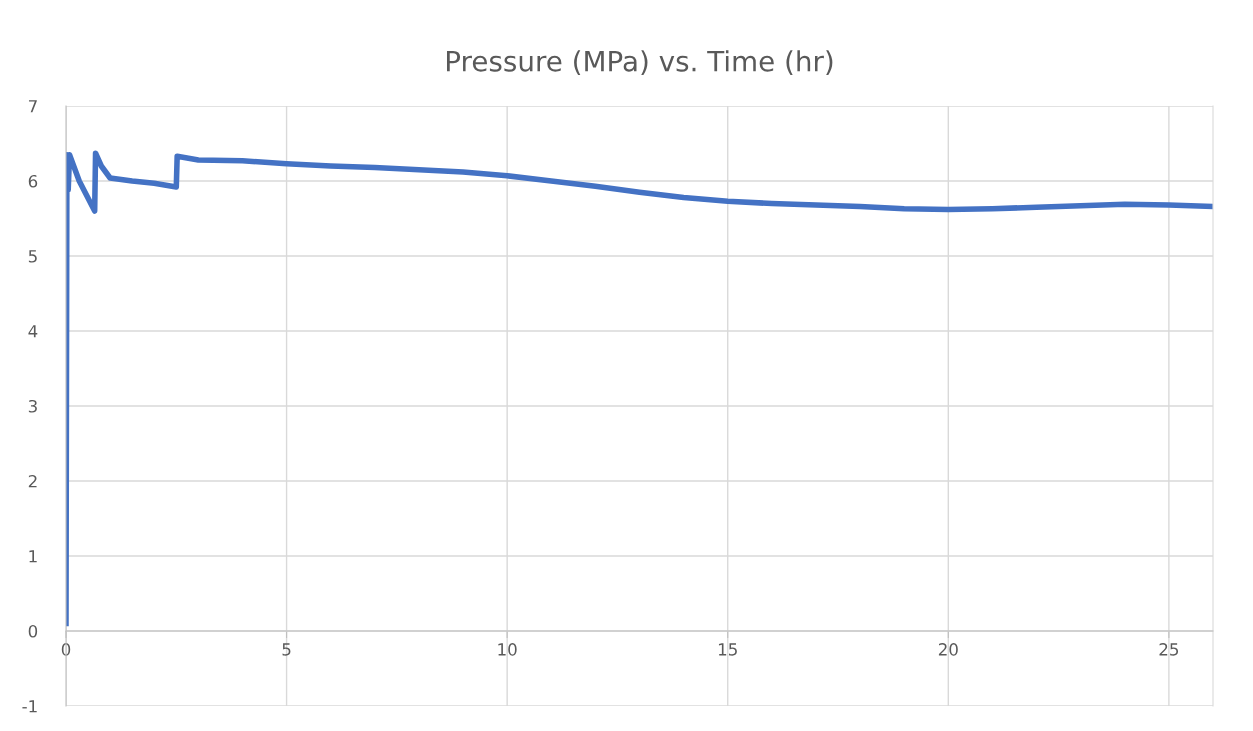  Describe the element at coordinates (286, 649) in the screenshot. I see `x-tick-label: 5` at that location.